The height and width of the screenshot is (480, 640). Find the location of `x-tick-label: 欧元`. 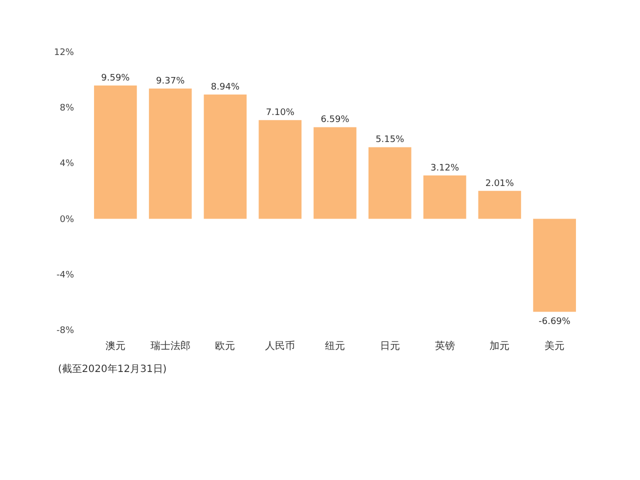

x-tick-label: 欧元 is located at coordinates (225, 346).